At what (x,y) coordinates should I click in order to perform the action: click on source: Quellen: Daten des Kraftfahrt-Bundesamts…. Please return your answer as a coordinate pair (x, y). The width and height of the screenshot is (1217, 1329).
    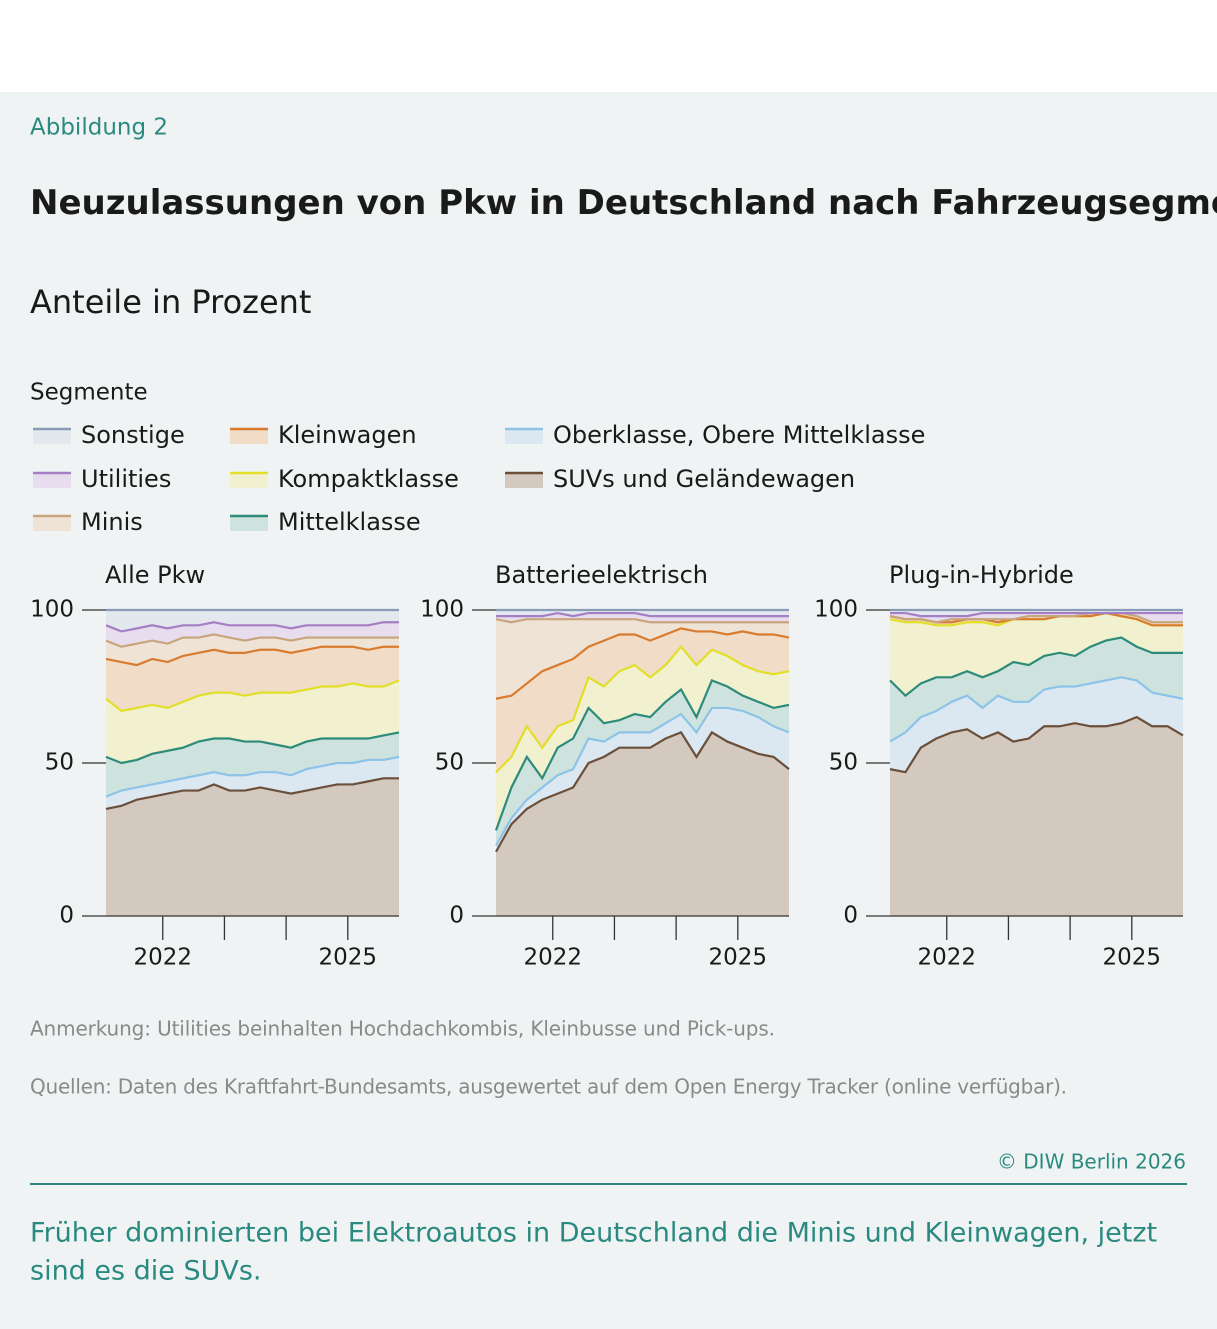
    Looking at the image, I should click on (548, 1087).